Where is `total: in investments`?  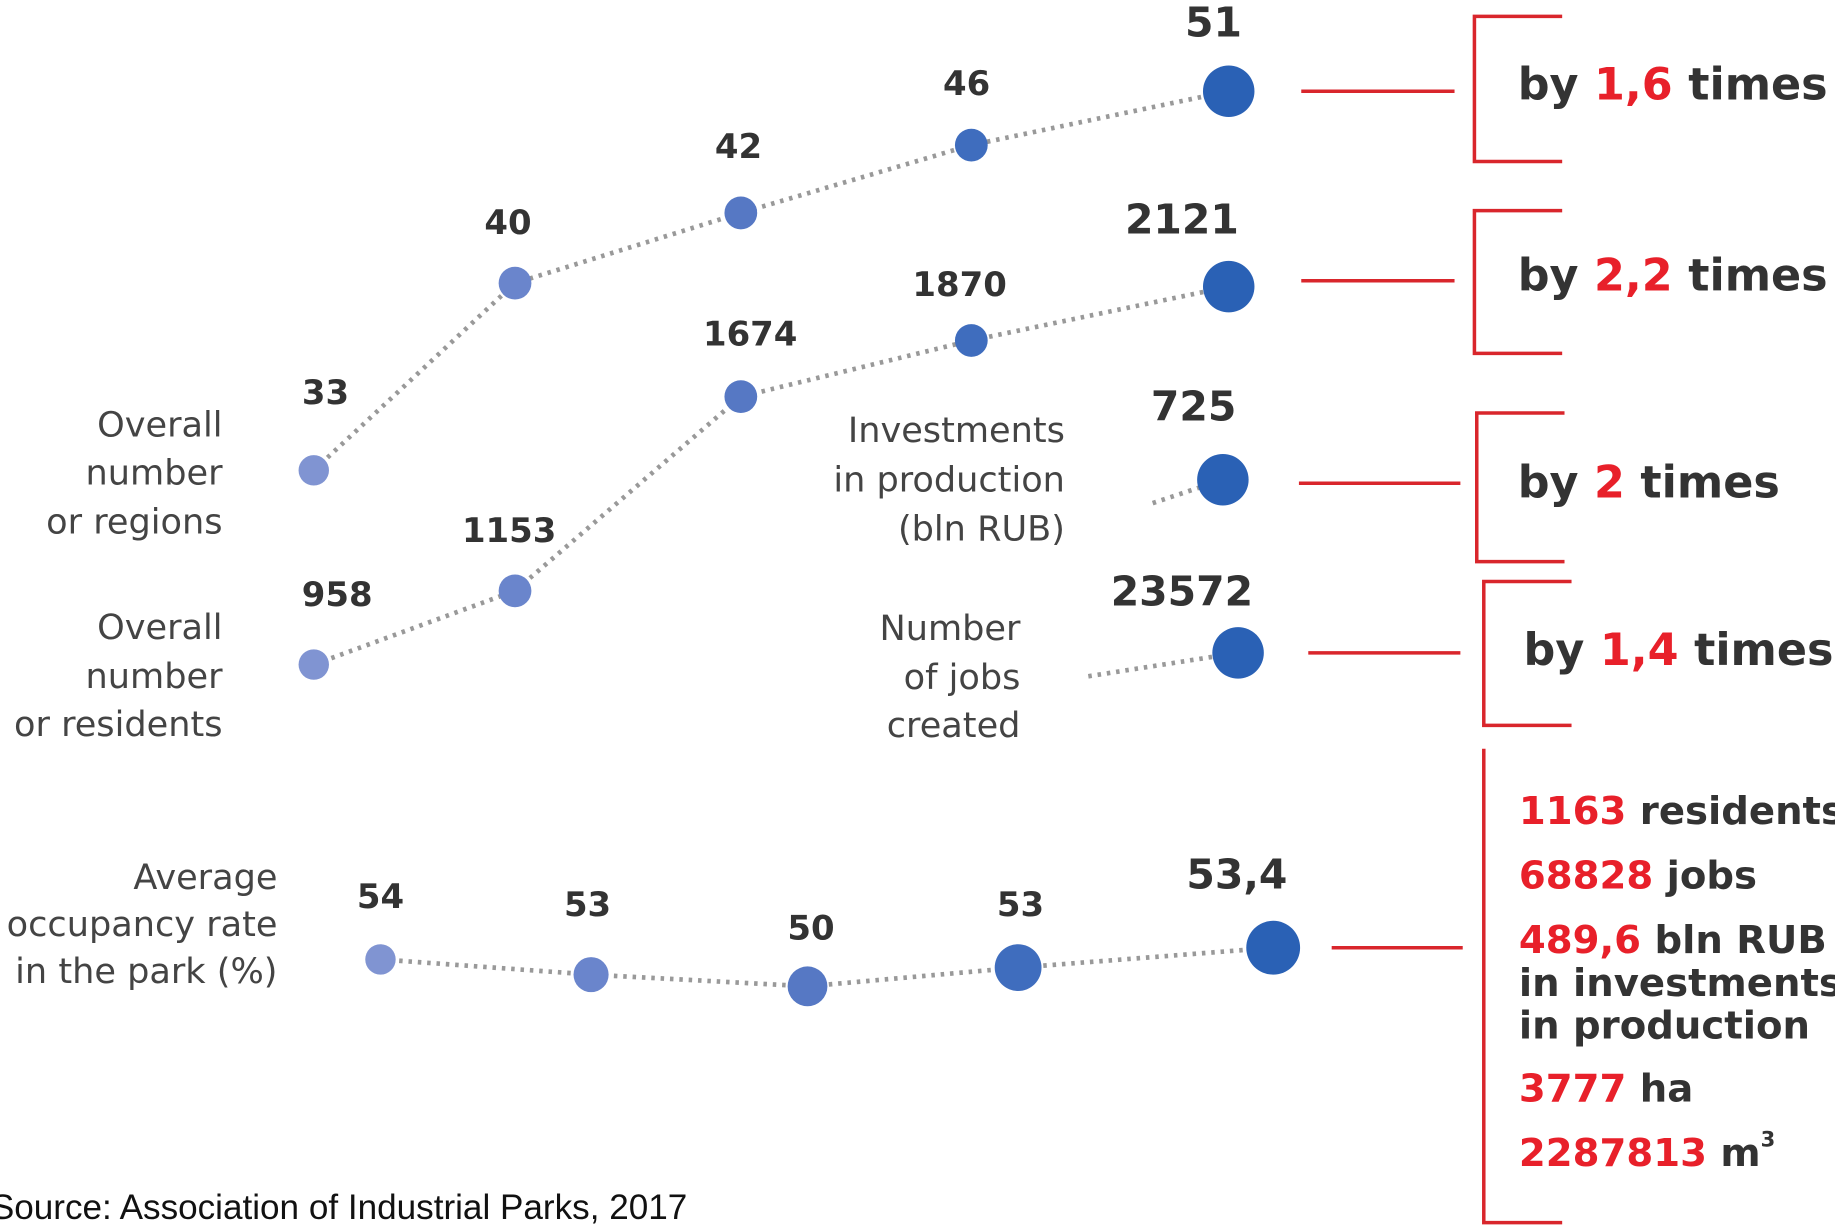
total: in investments is located at coordinates (1677, 983).